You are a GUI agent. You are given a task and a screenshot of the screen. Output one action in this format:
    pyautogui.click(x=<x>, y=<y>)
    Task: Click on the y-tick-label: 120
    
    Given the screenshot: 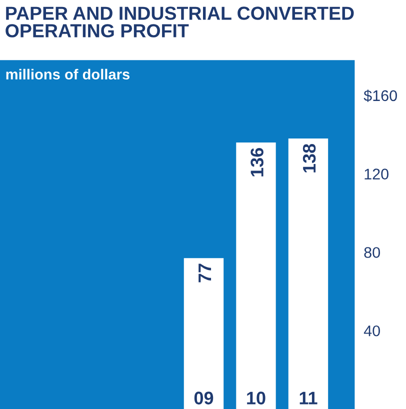 What is the action you would take?
    pyautogui.click(x=376, y=174)
    